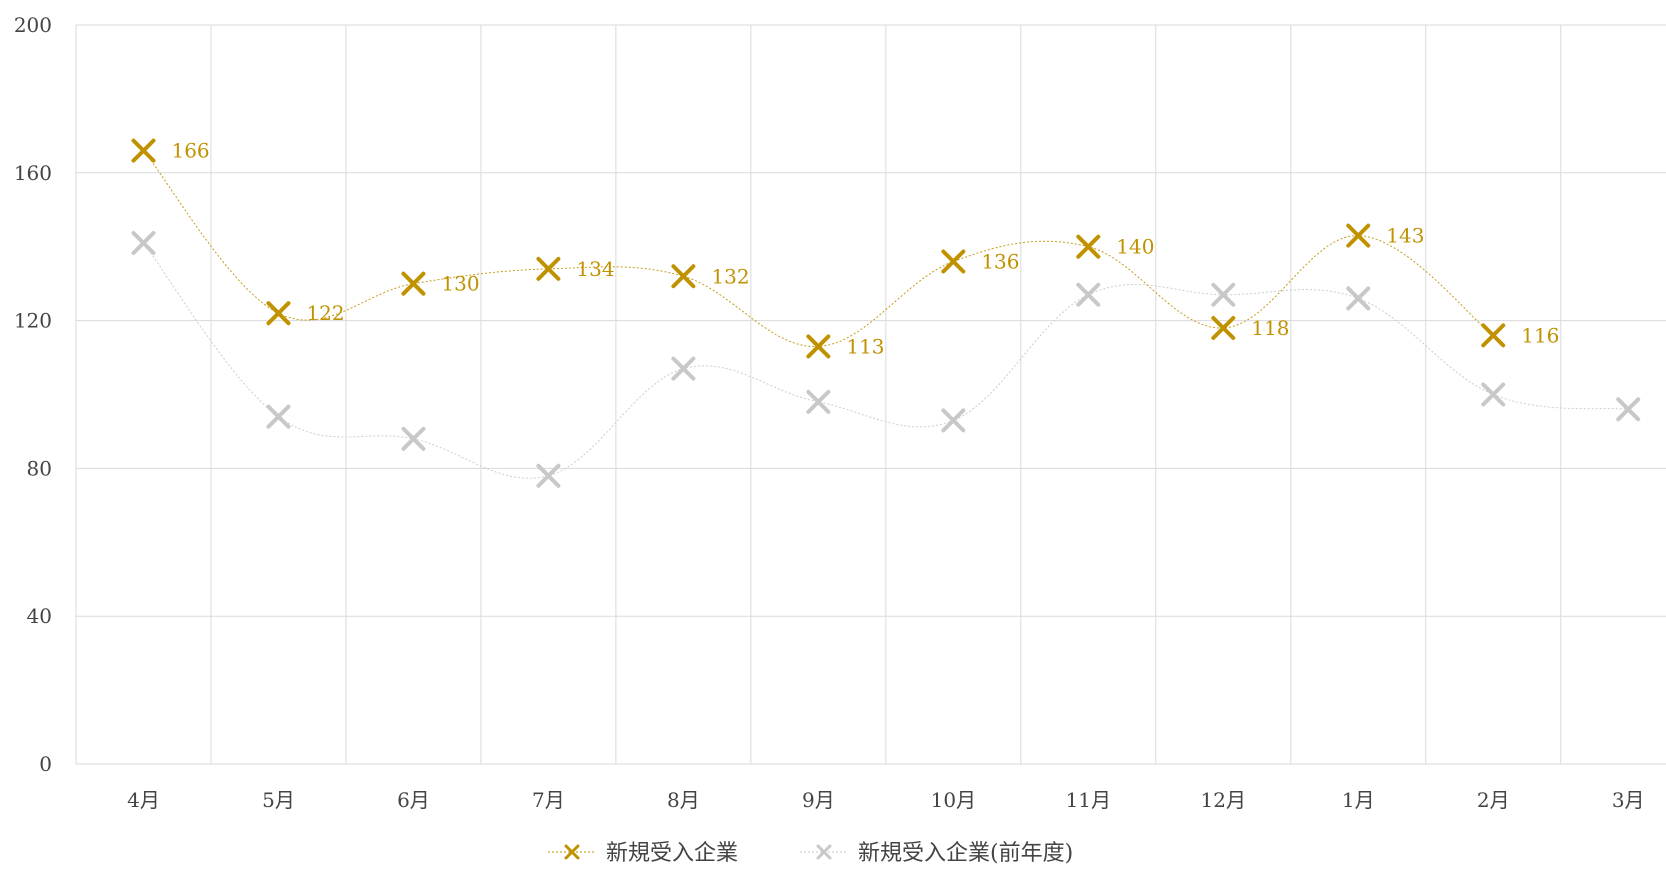 Image resolution: width=1666 pixels, height=874 pixels. I want to click on series-1-data-label: 136, so click(1000, 261).